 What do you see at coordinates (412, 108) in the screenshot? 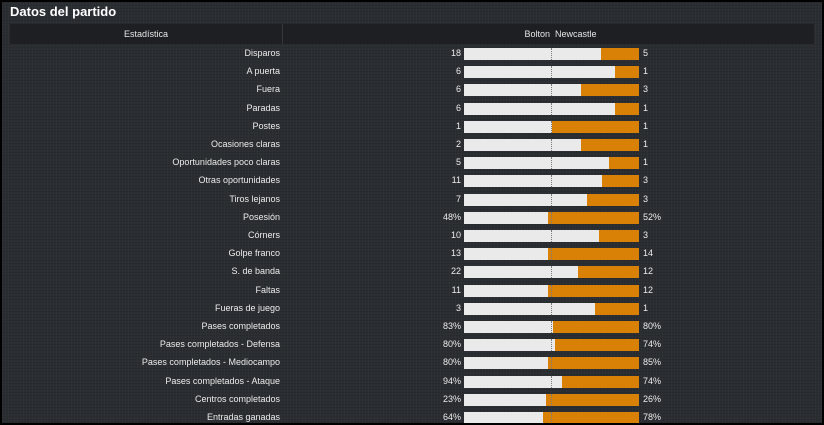
I see `stat-row: Paradas 6 1` at bounding box center [412, 108].